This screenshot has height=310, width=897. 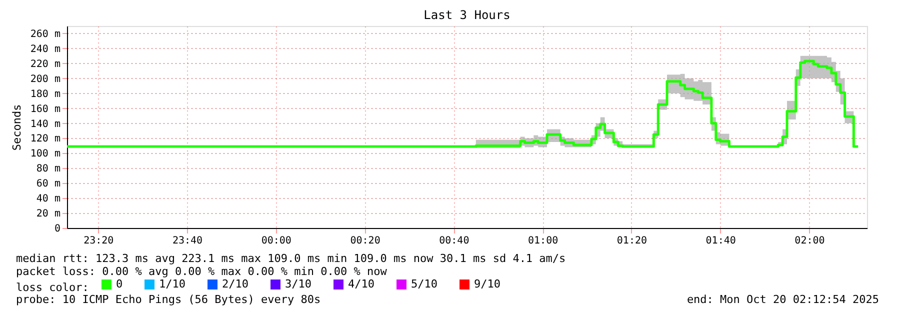 I want to click on legend-label: 1/10, so click(x=172, y=284).